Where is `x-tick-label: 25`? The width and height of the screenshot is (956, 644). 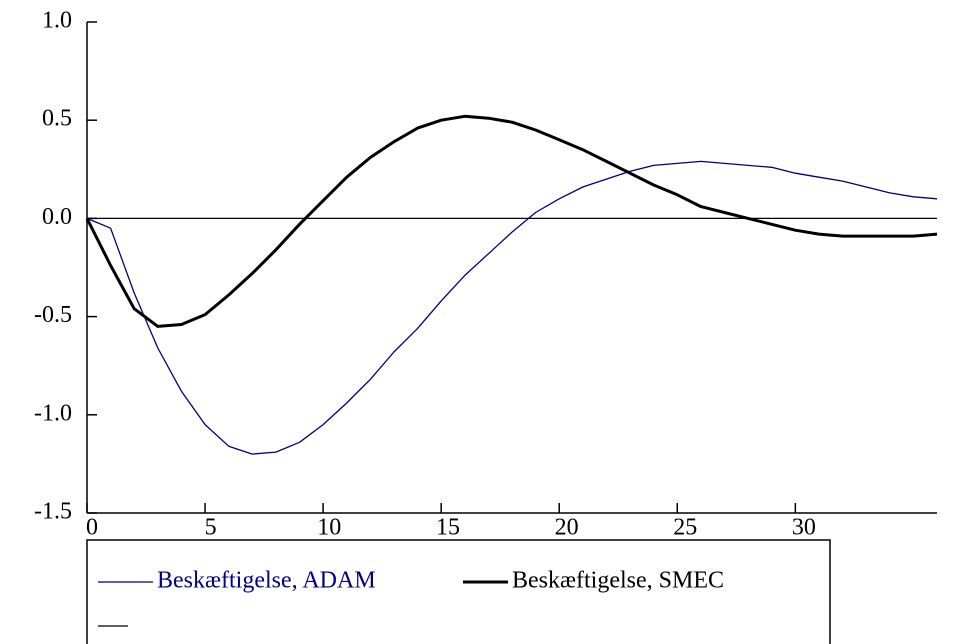
x-tick-label: 25 is located at coordinates (685, 528).